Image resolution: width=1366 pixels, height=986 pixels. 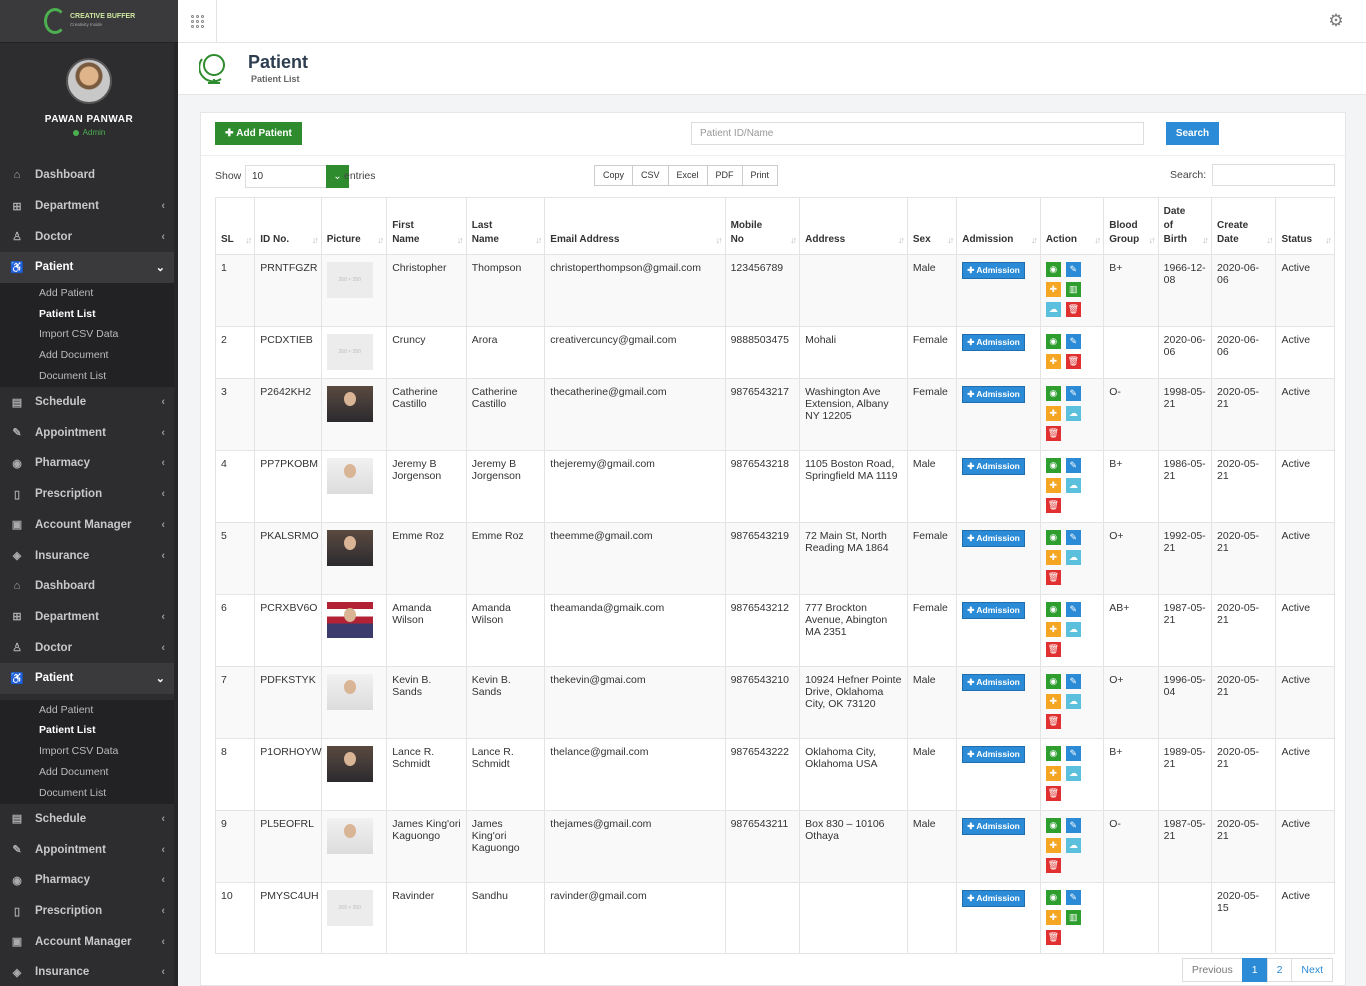 What do you see at coordinates (1185, 226) in the screenshot?
I see `column-header: Date of Birth ↓↑` at bounding box center [1185, 226].